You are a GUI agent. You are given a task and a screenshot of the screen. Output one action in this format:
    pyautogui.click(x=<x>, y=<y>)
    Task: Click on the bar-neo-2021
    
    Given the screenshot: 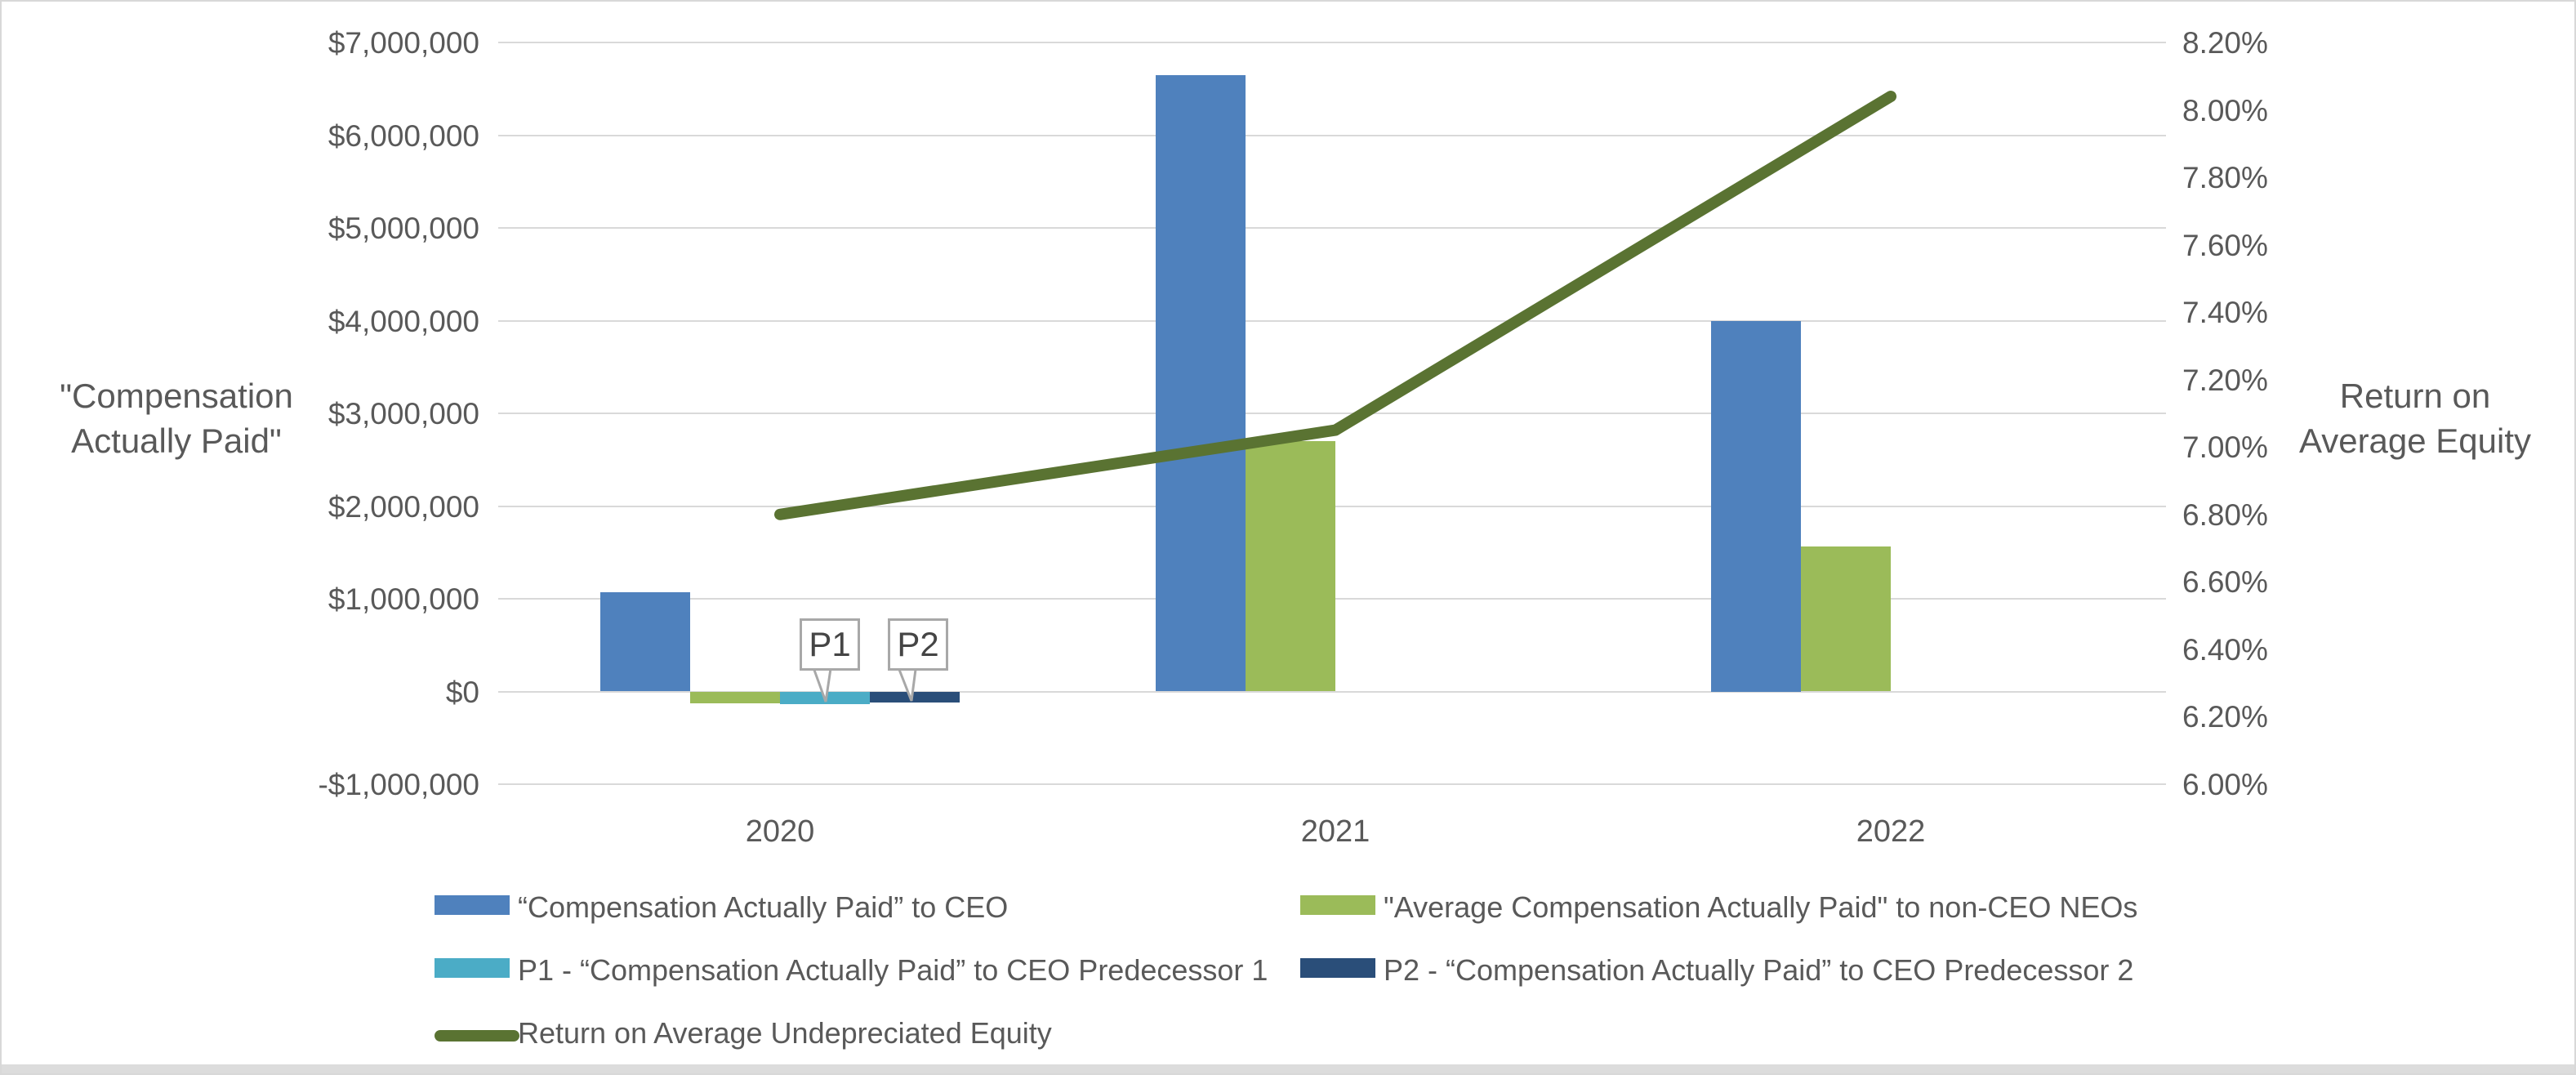 What is the action you would take?
    pyautogui.click(x=1290, y=566)
    